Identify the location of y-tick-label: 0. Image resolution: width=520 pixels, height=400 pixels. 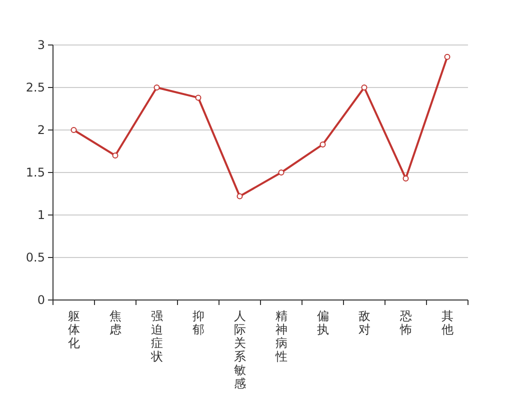
(41, 300).